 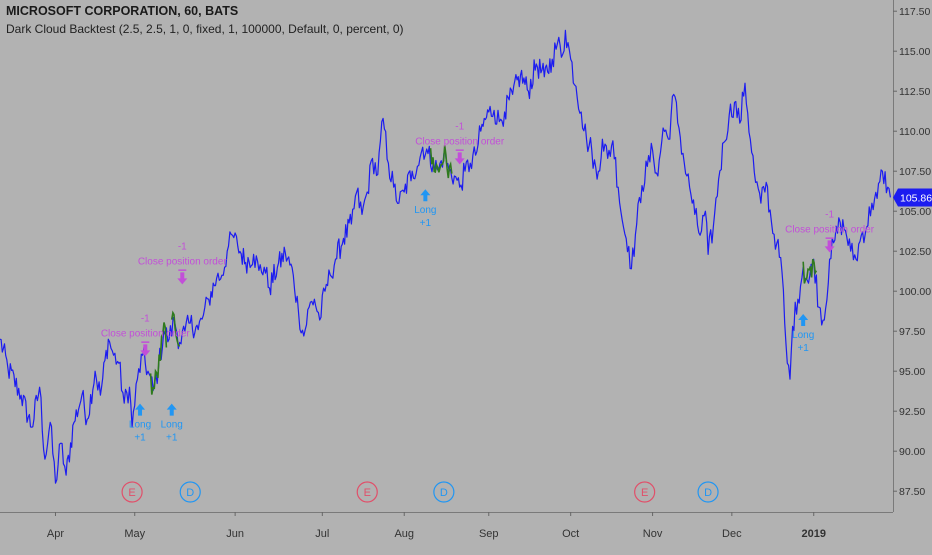 I want to click on price-tick-label: 115.00, so click(x=914, y=52).